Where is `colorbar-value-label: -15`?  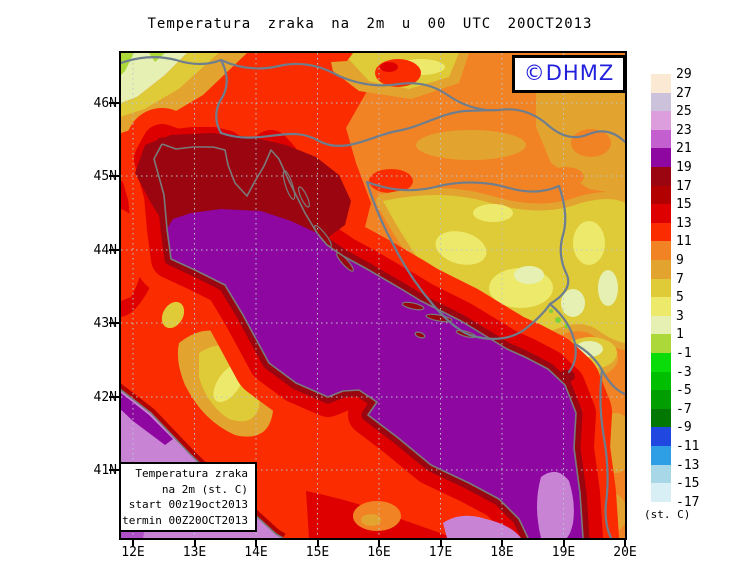 colorbar-value-label: -15 is located at coordinates (688, 484).